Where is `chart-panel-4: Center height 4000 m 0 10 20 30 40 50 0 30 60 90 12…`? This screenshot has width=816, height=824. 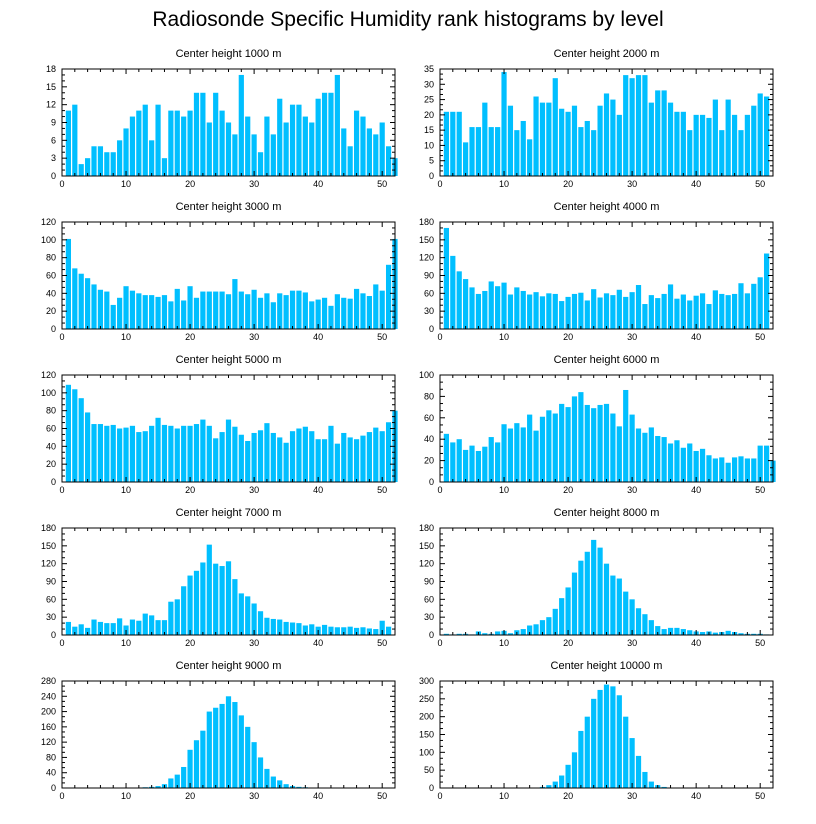 chart-panel-4: Center height 4000 m 0 10 20 30 40 50 0 30 60 90 12… is located at coordinates (596, 271).